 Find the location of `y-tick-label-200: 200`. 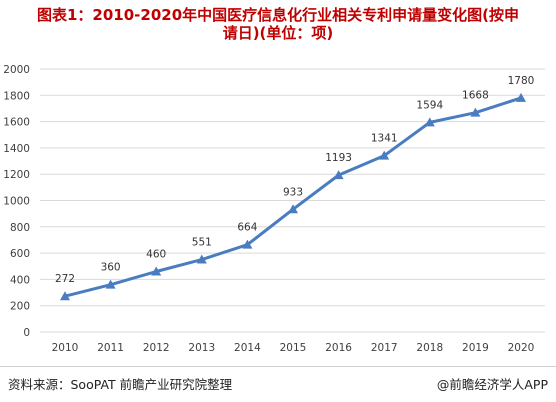

y-tick-label-200: 200 is located at coordinates (20, 307).